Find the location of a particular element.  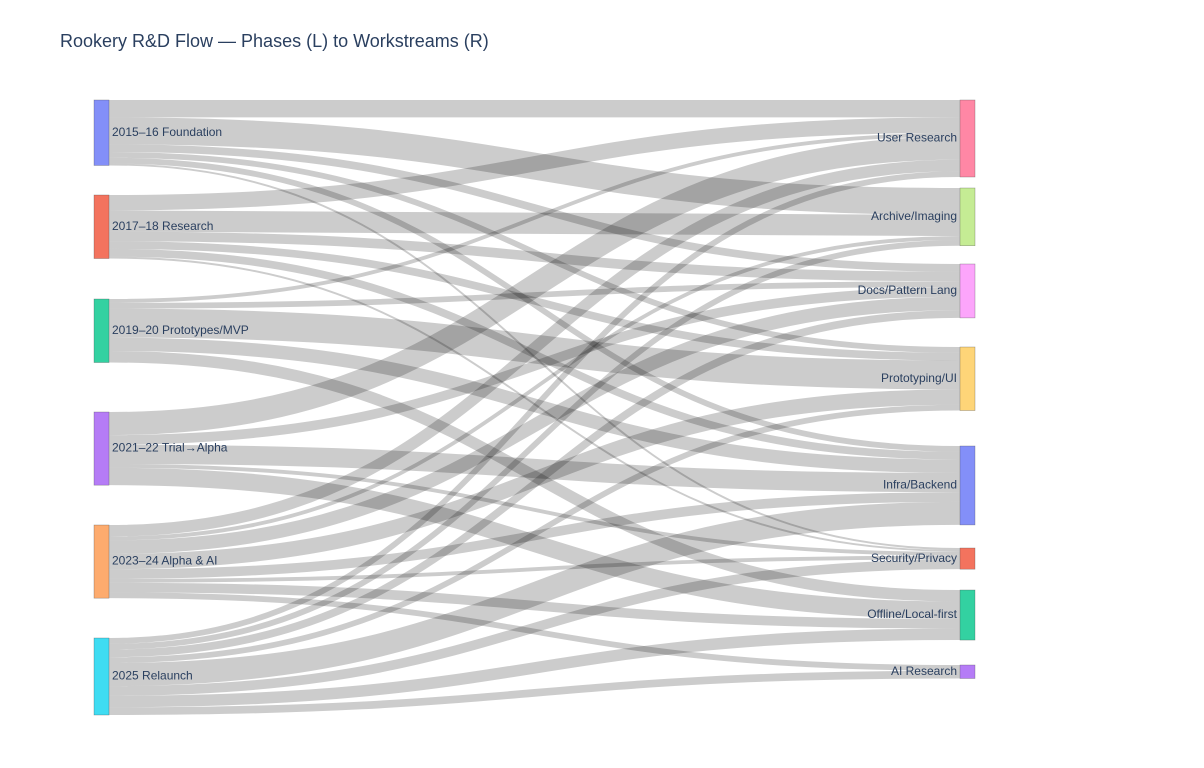

target-node-label: Infra/Backend is located at coordinates (920, 485).